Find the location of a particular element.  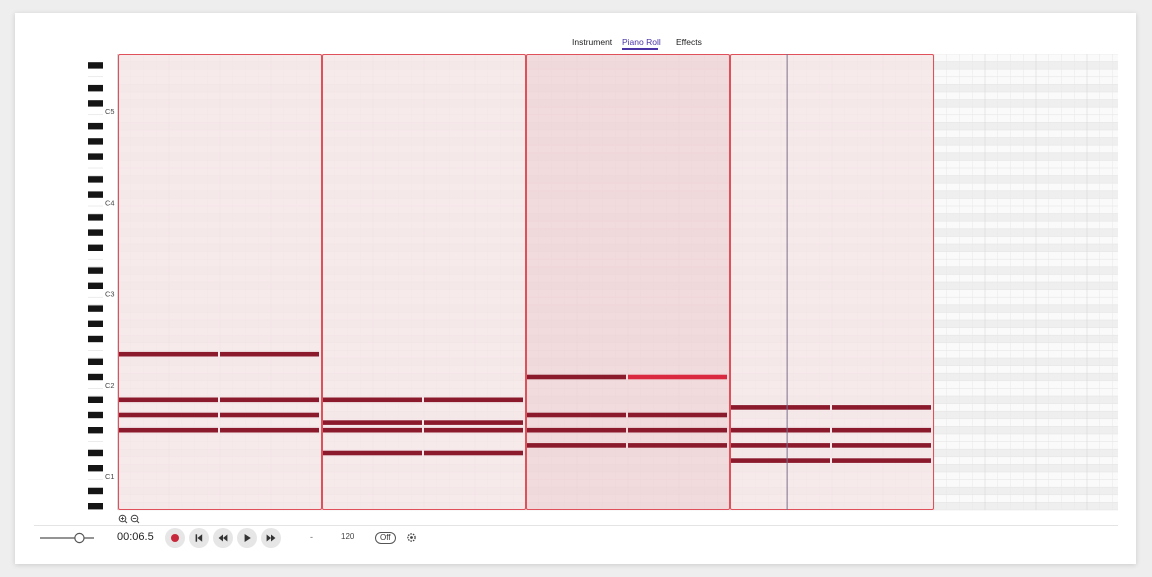

tab-effects: Effects is located at coordinates (689, 42).